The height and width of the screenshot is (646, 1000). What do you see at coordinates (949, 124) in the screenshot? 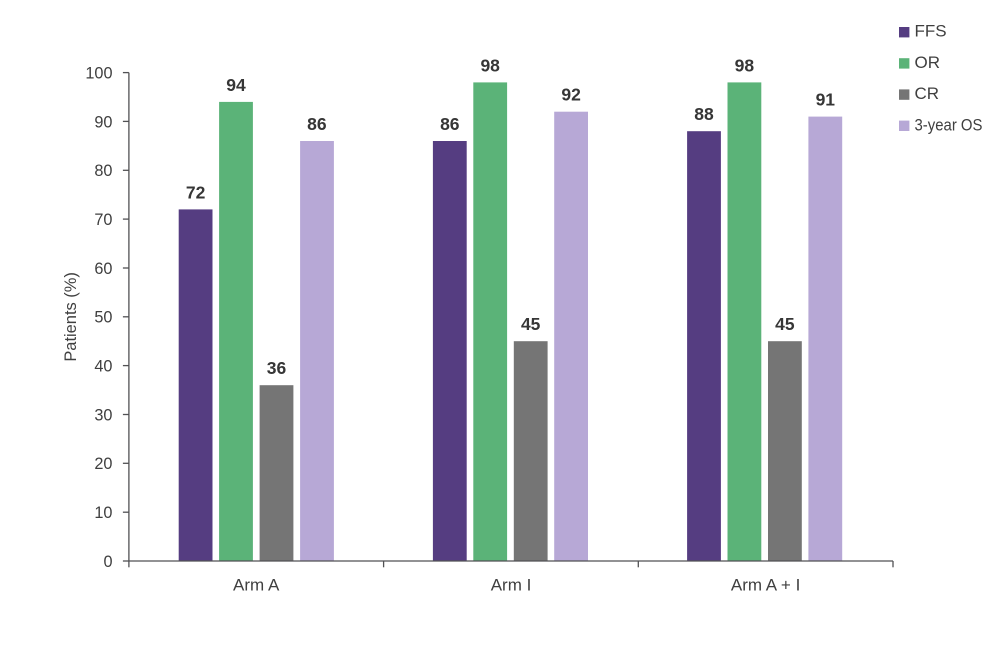
I see `svg-text: 3-year OS` at bounding box center [949, 124].